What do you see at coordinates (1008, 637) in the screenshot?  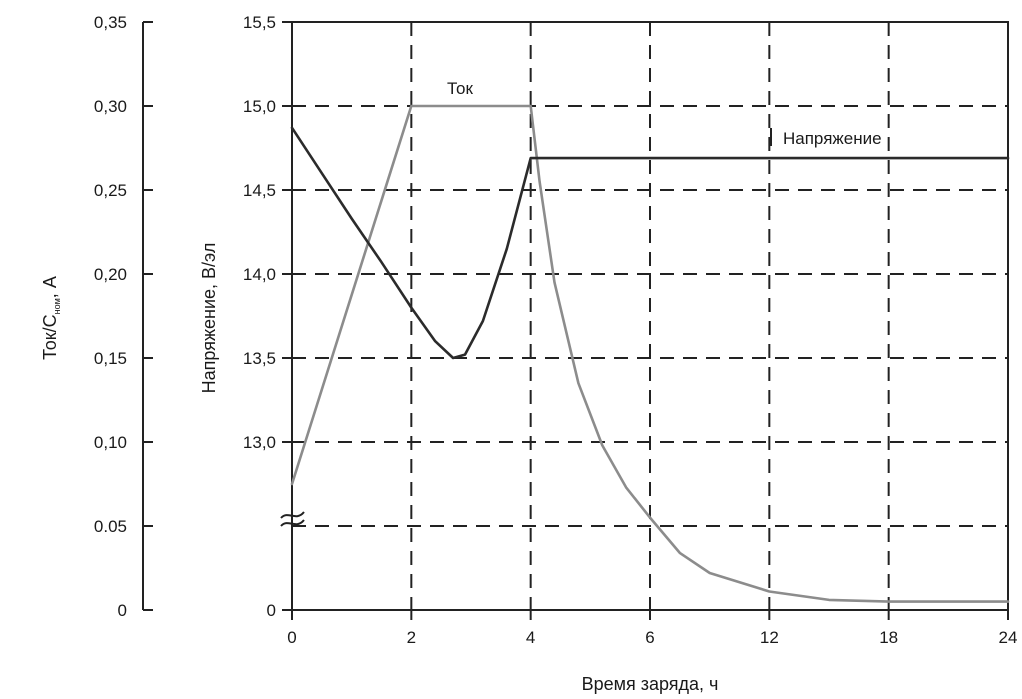 I see `time-tick-label: 24` at bounding box center [1008, 637].